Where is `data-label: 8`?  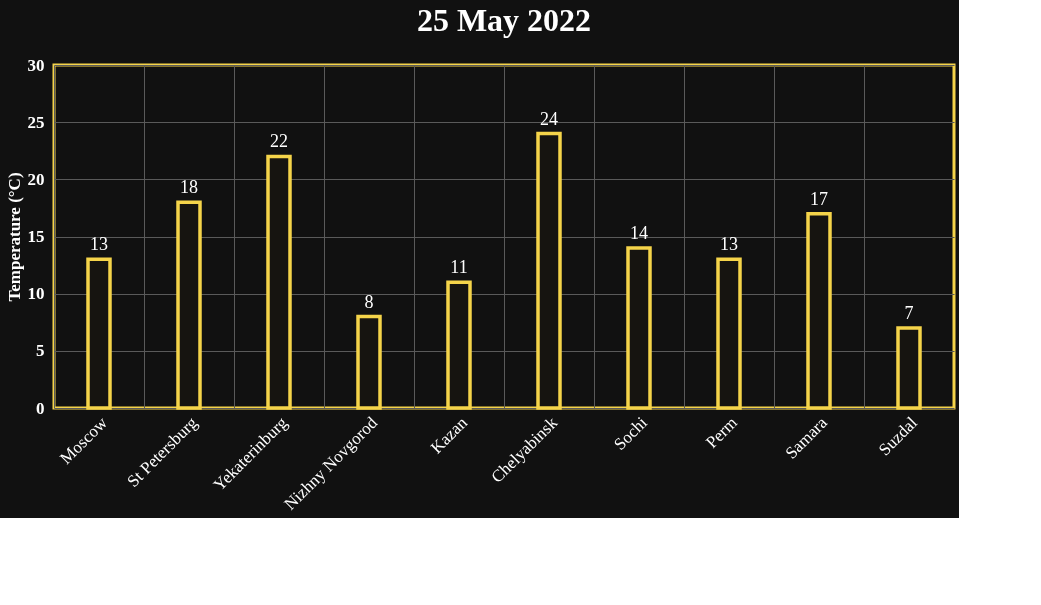 data-label: 8 is located at coordinates (369, 301).